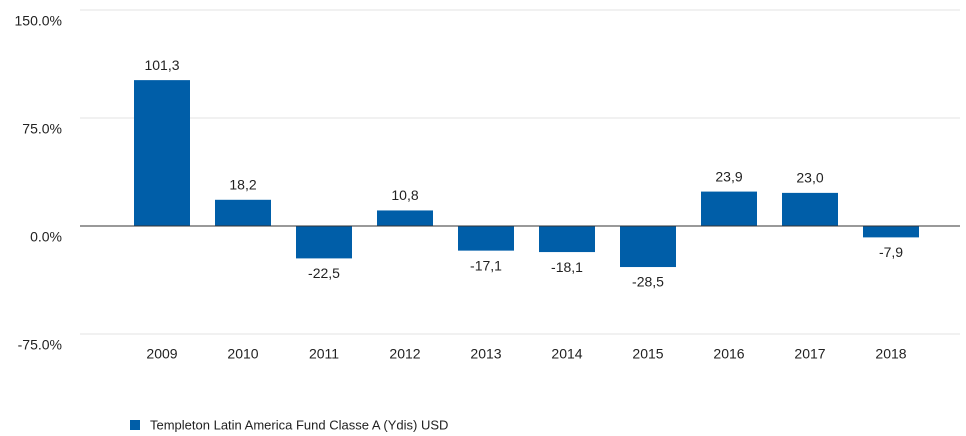 This screenshot has height=436, width=966. I want to click on x-tick-label: 2017, so click(809, 354).